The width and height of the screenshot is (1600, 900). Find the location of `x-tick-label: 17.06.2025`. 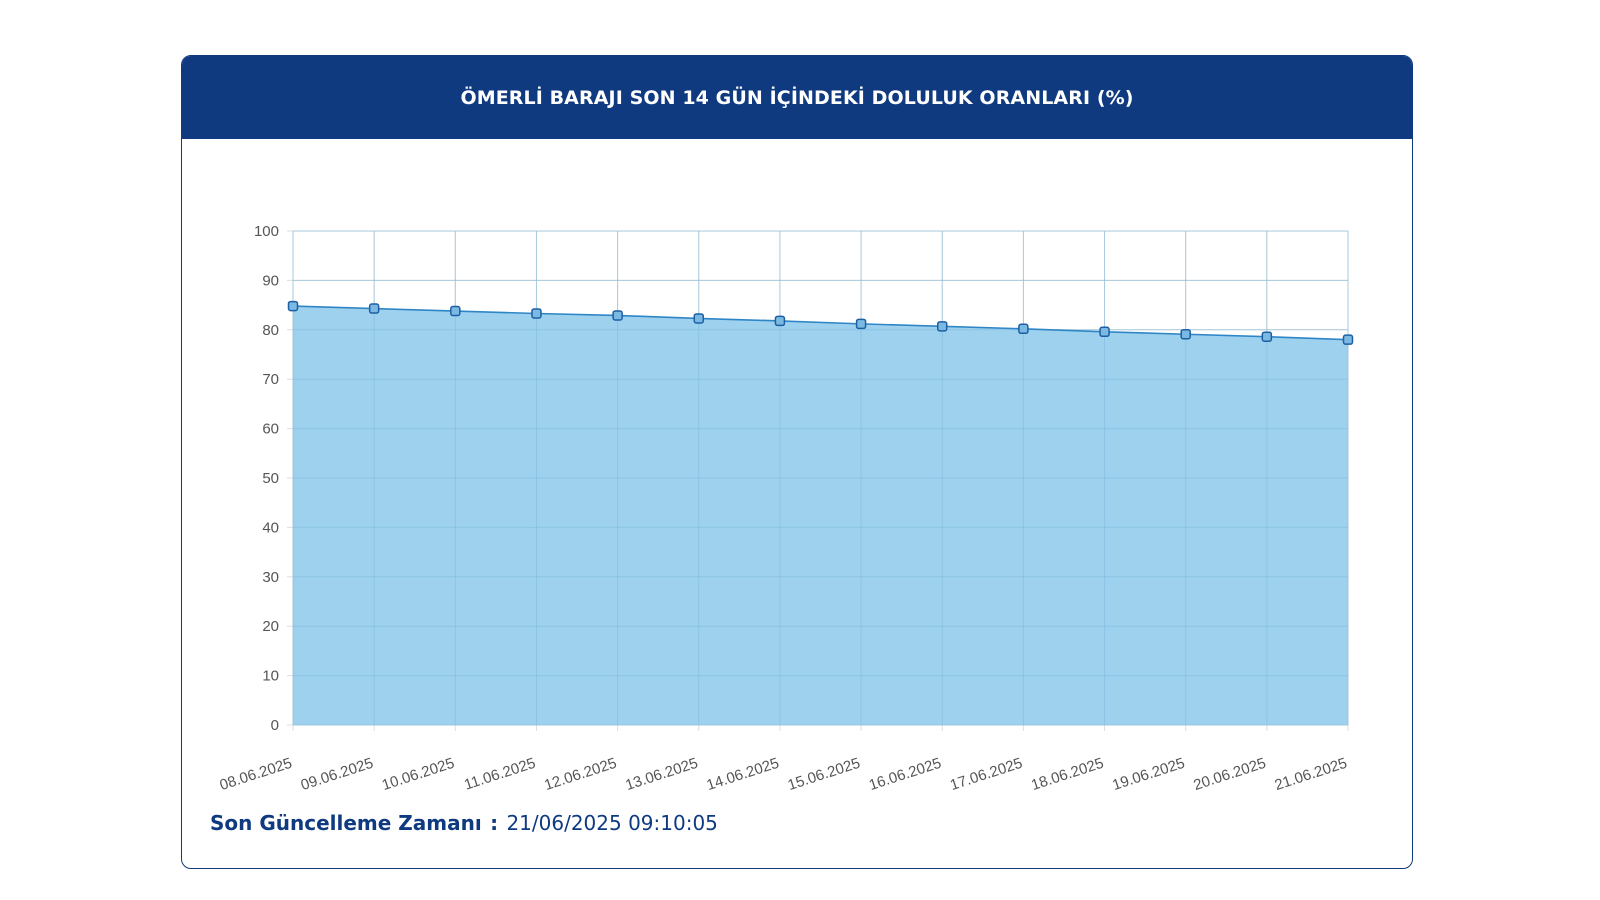

x-tick-label: 17.06.2025 is located at coordinates (986, 774).